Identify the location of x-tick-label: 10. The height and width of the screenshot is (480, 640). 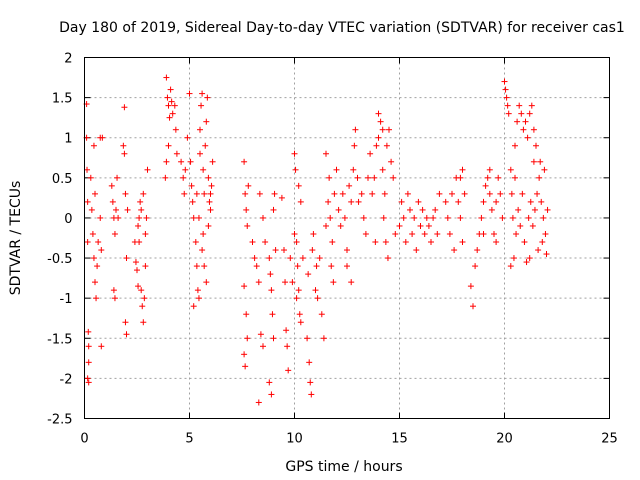
(294, 439).